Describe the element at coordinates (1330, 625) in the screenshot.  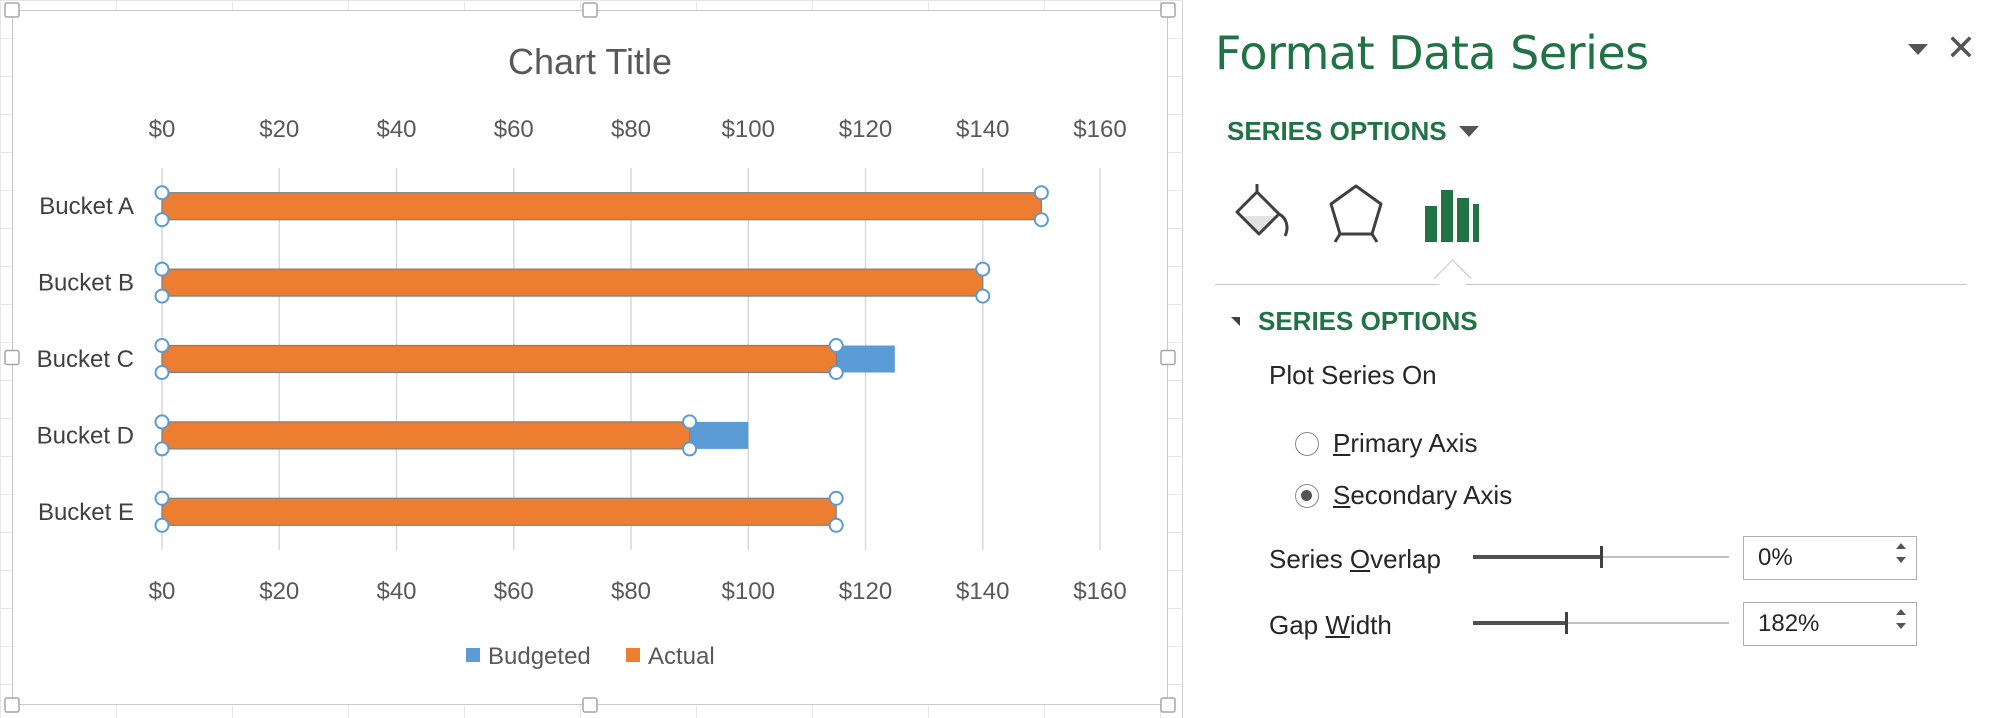
I see `gap-width-label: Gap Width` at that location.